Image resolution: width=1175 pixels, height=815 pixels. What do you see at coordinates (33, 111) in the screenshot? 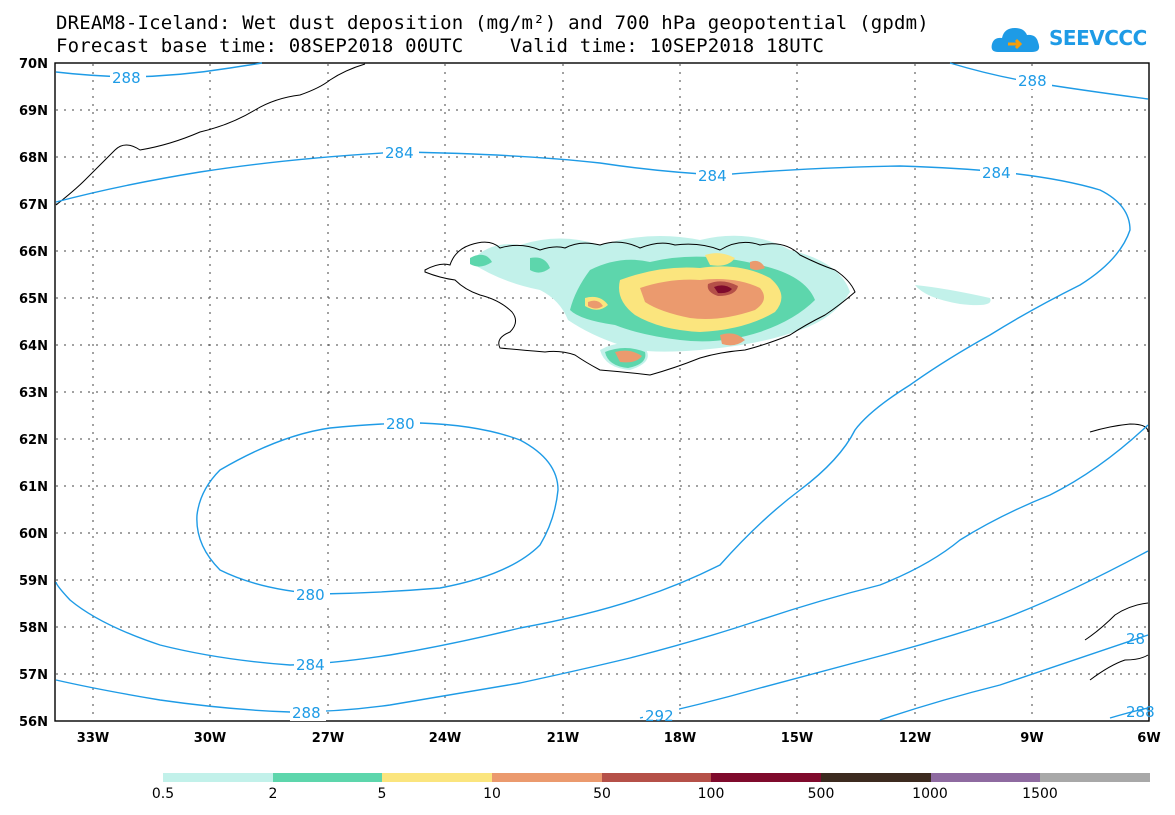
I see `lat-label: 69N` at bounding box center [33, 111].